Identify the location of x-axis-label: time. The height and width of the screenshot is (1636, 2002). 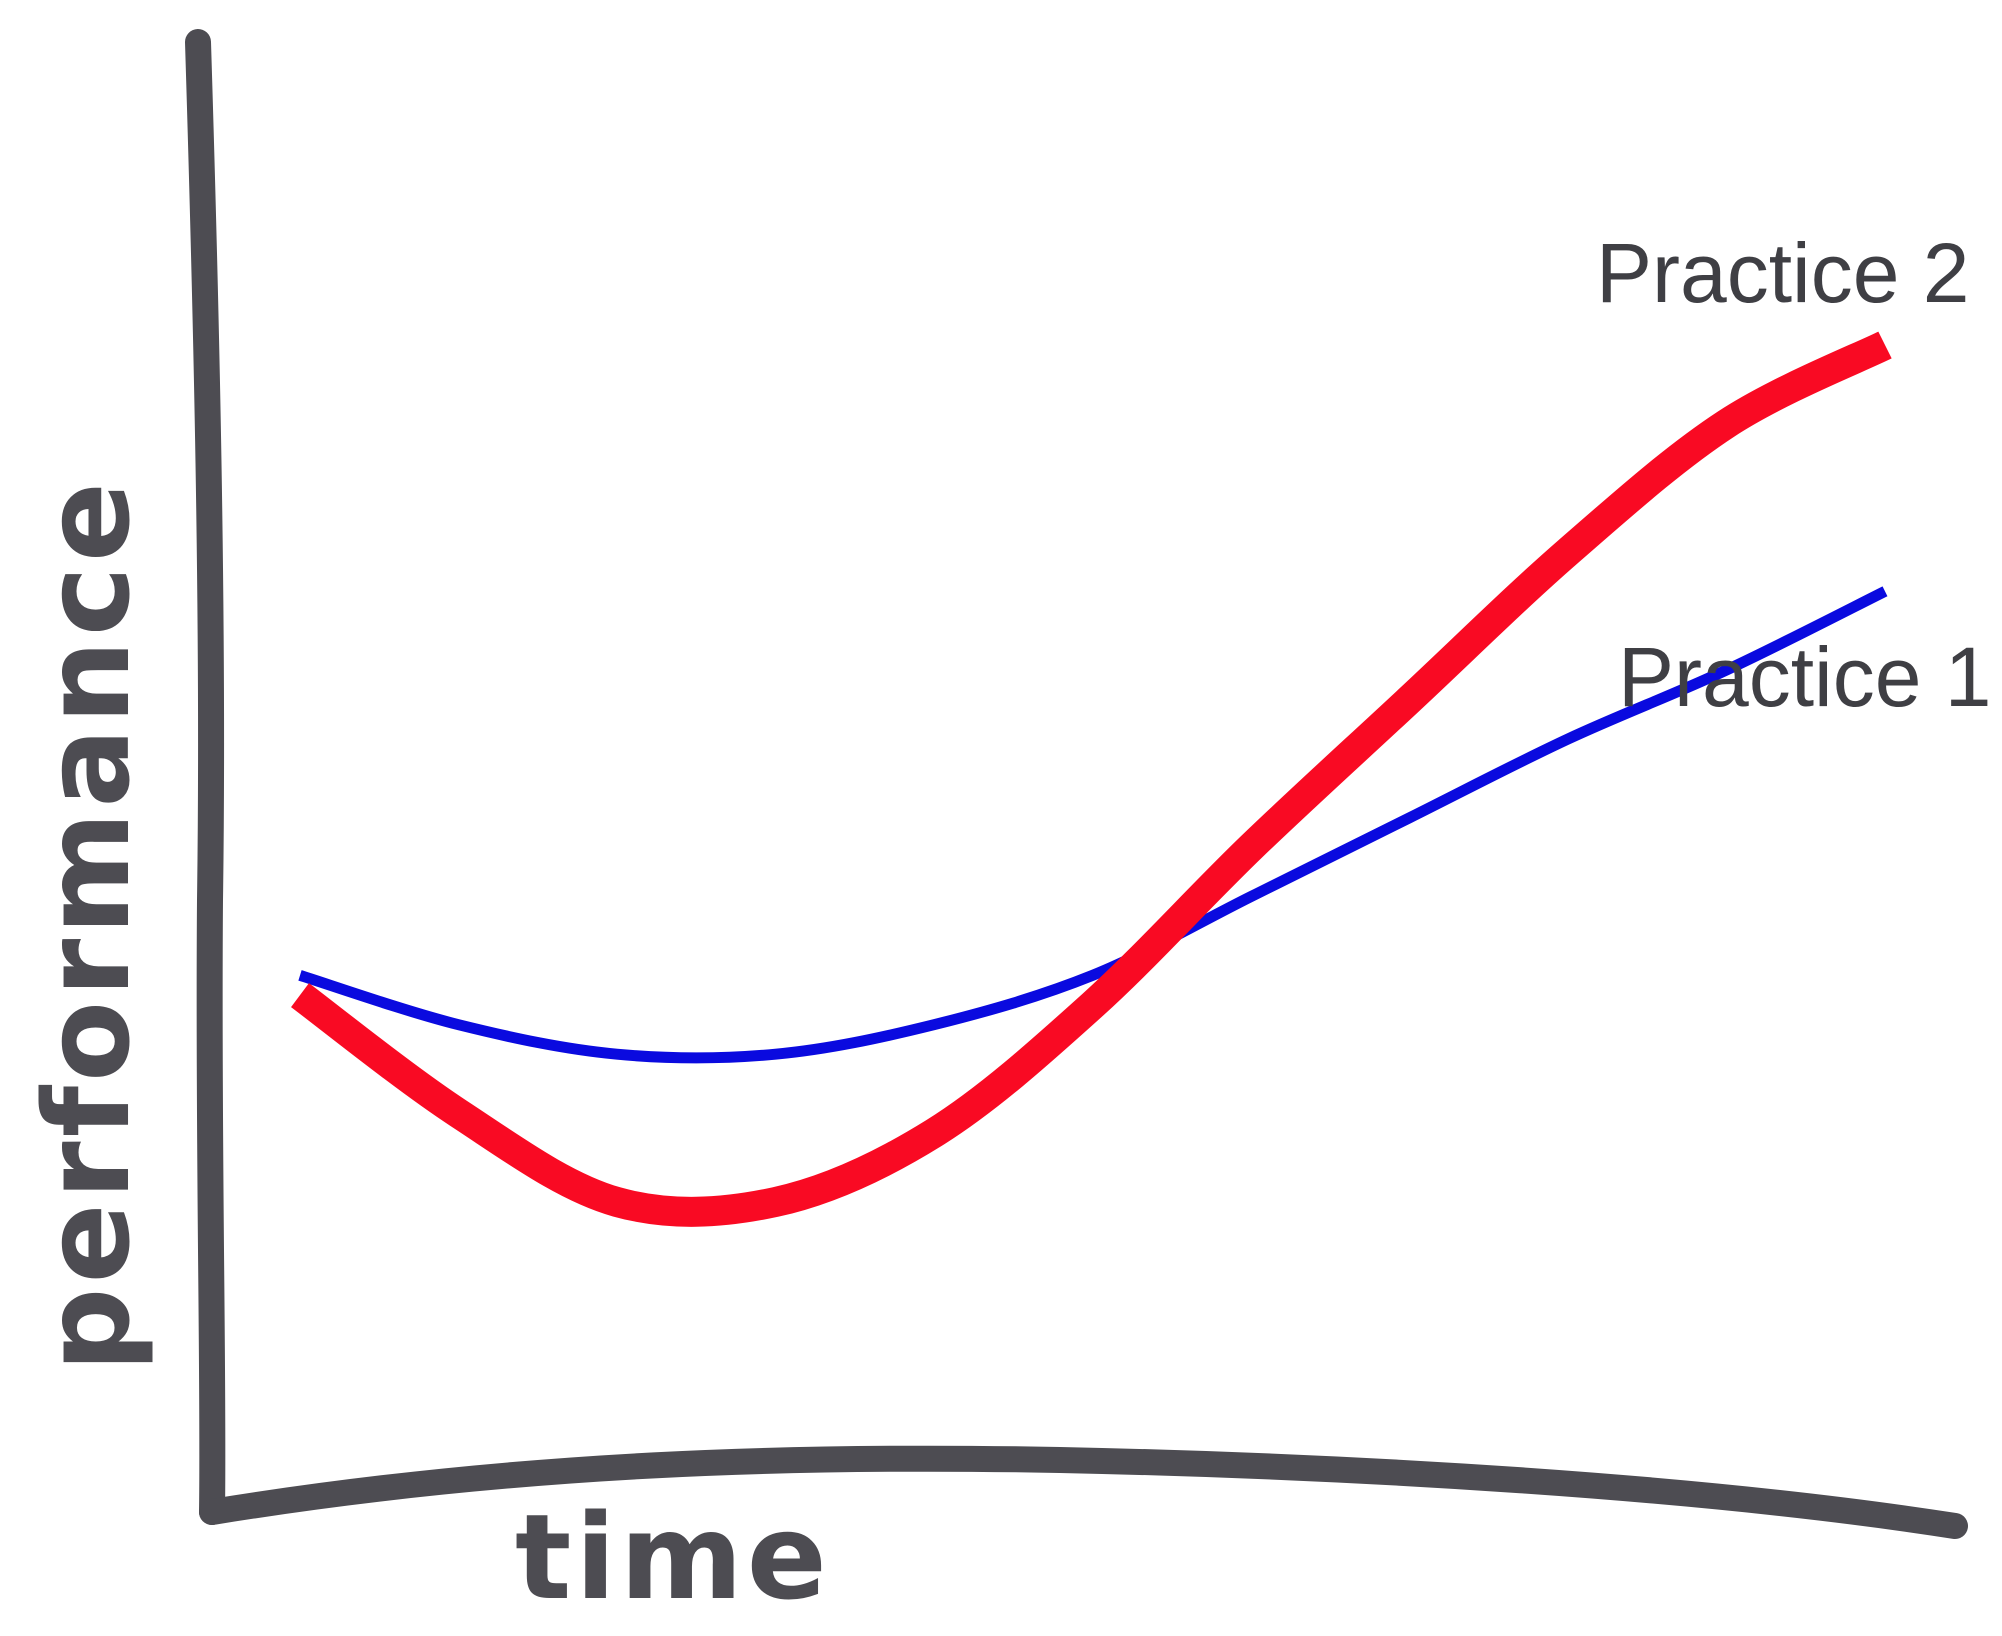
(673, 1557).